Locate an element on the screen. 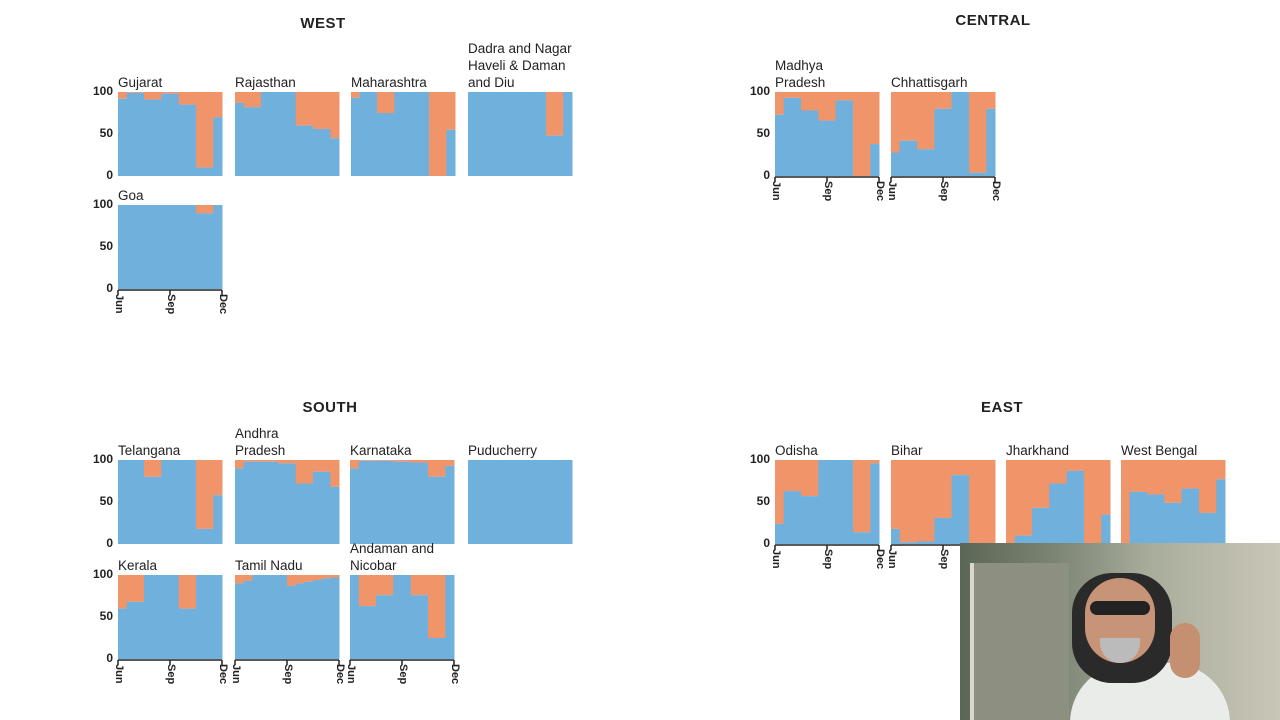 The width and height of the screenshot is (1280, 720). region-title: SOUTH is located at coordinates (330, 407).